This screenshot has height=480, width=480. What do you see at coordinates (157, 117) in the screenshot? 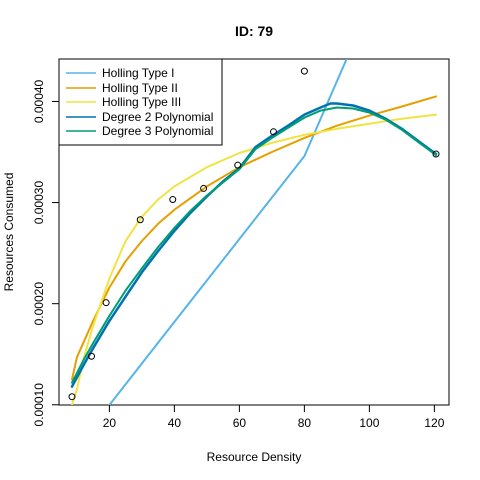
I see `legend-label-degree-2-polynomial: Degree 2 Polynomial` at bounding box center [157, 117].